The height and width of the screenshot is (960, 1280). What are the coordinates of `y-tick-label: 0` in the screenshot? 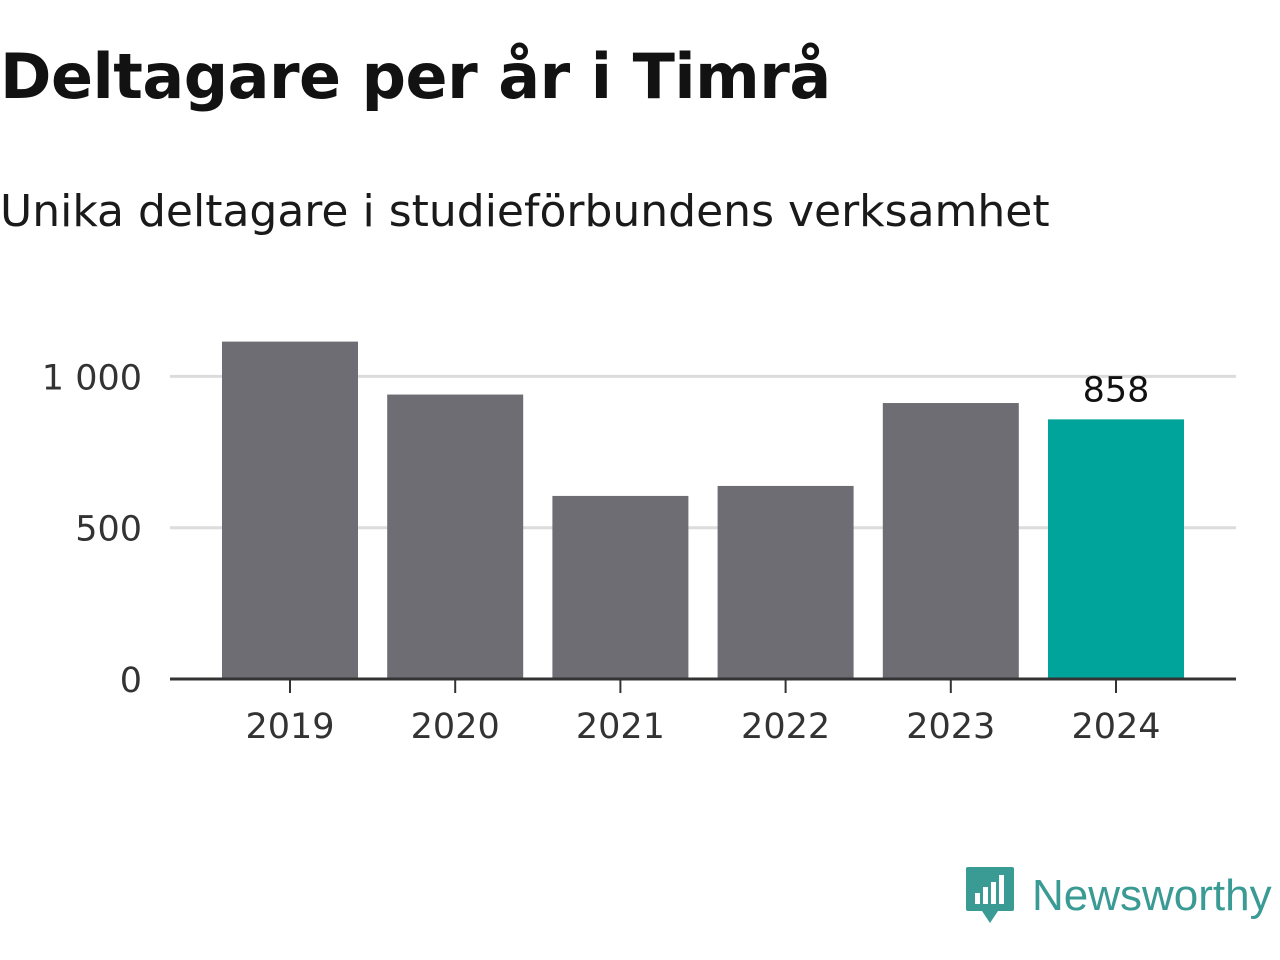 It's located at (131, 681).